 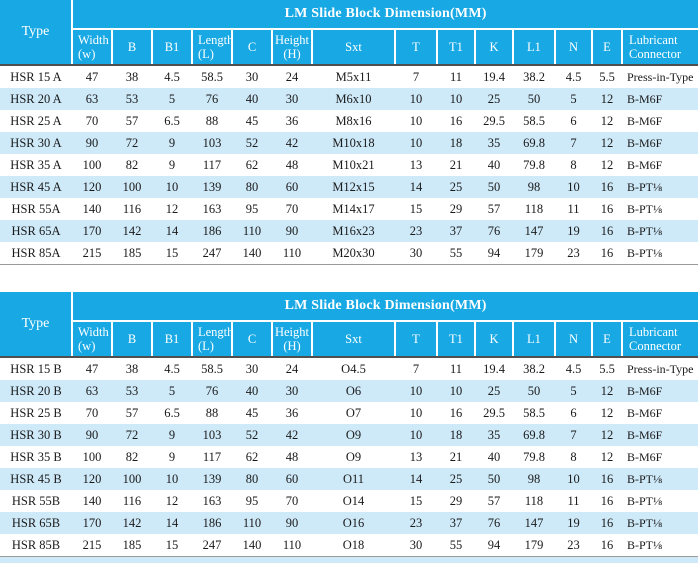 I want to click on data-cell: 5, so click(x=172, y=390).